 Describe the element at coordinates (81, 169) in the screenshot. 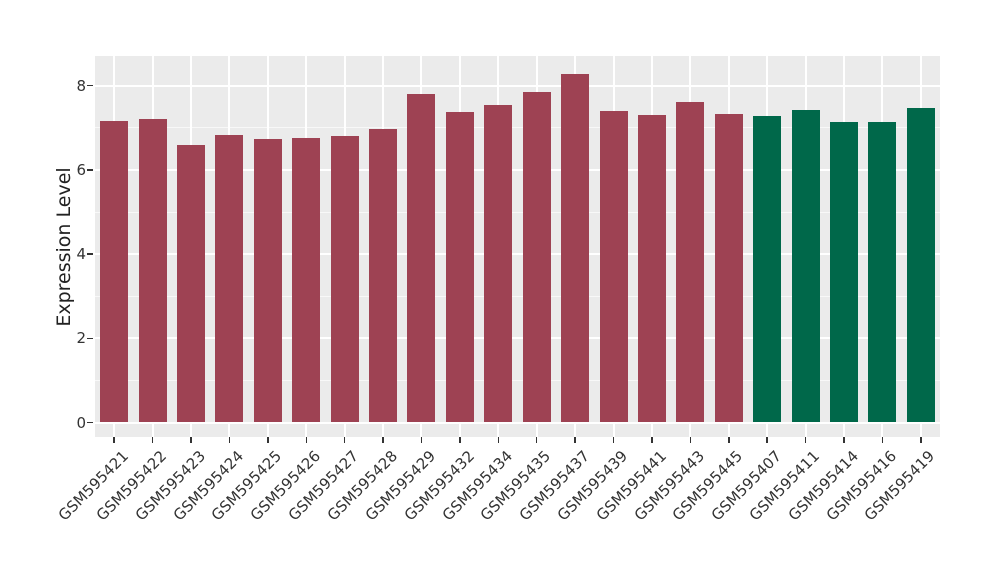

I see `y-tick-label: 6` at that location.